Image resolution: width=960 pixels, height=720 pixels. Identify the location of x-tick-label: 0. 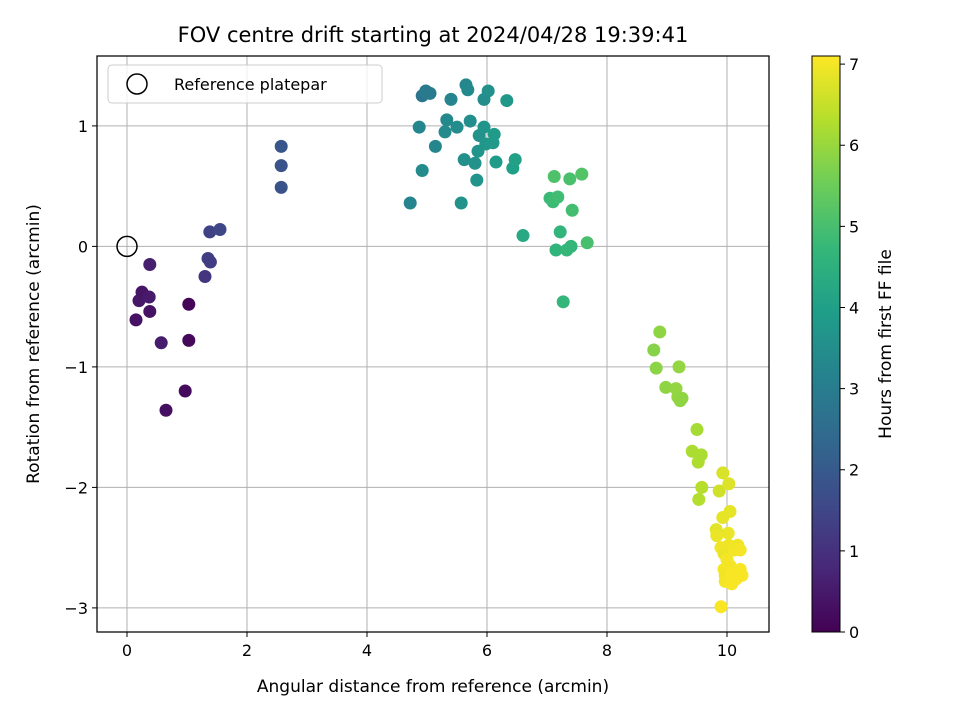
(127, 650).